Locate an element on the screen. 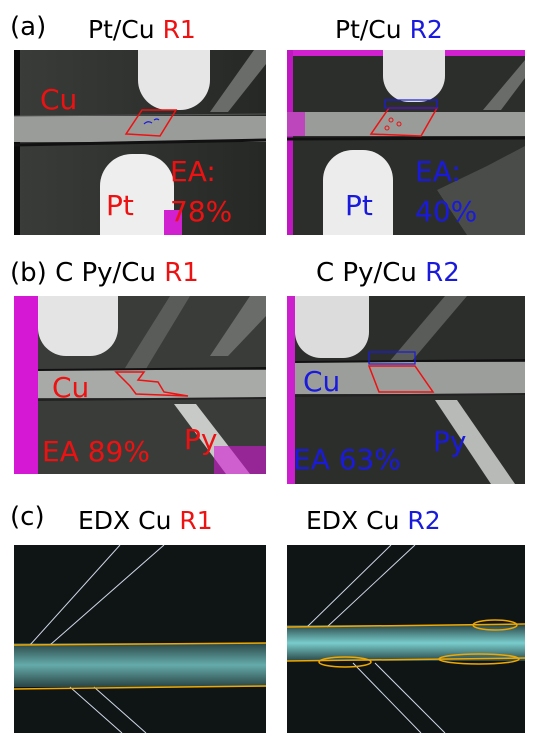 The height and width of the screenshot is (733, 537). row-c-left-title: EDX Cu R1 is located at coordinates (145, 520).